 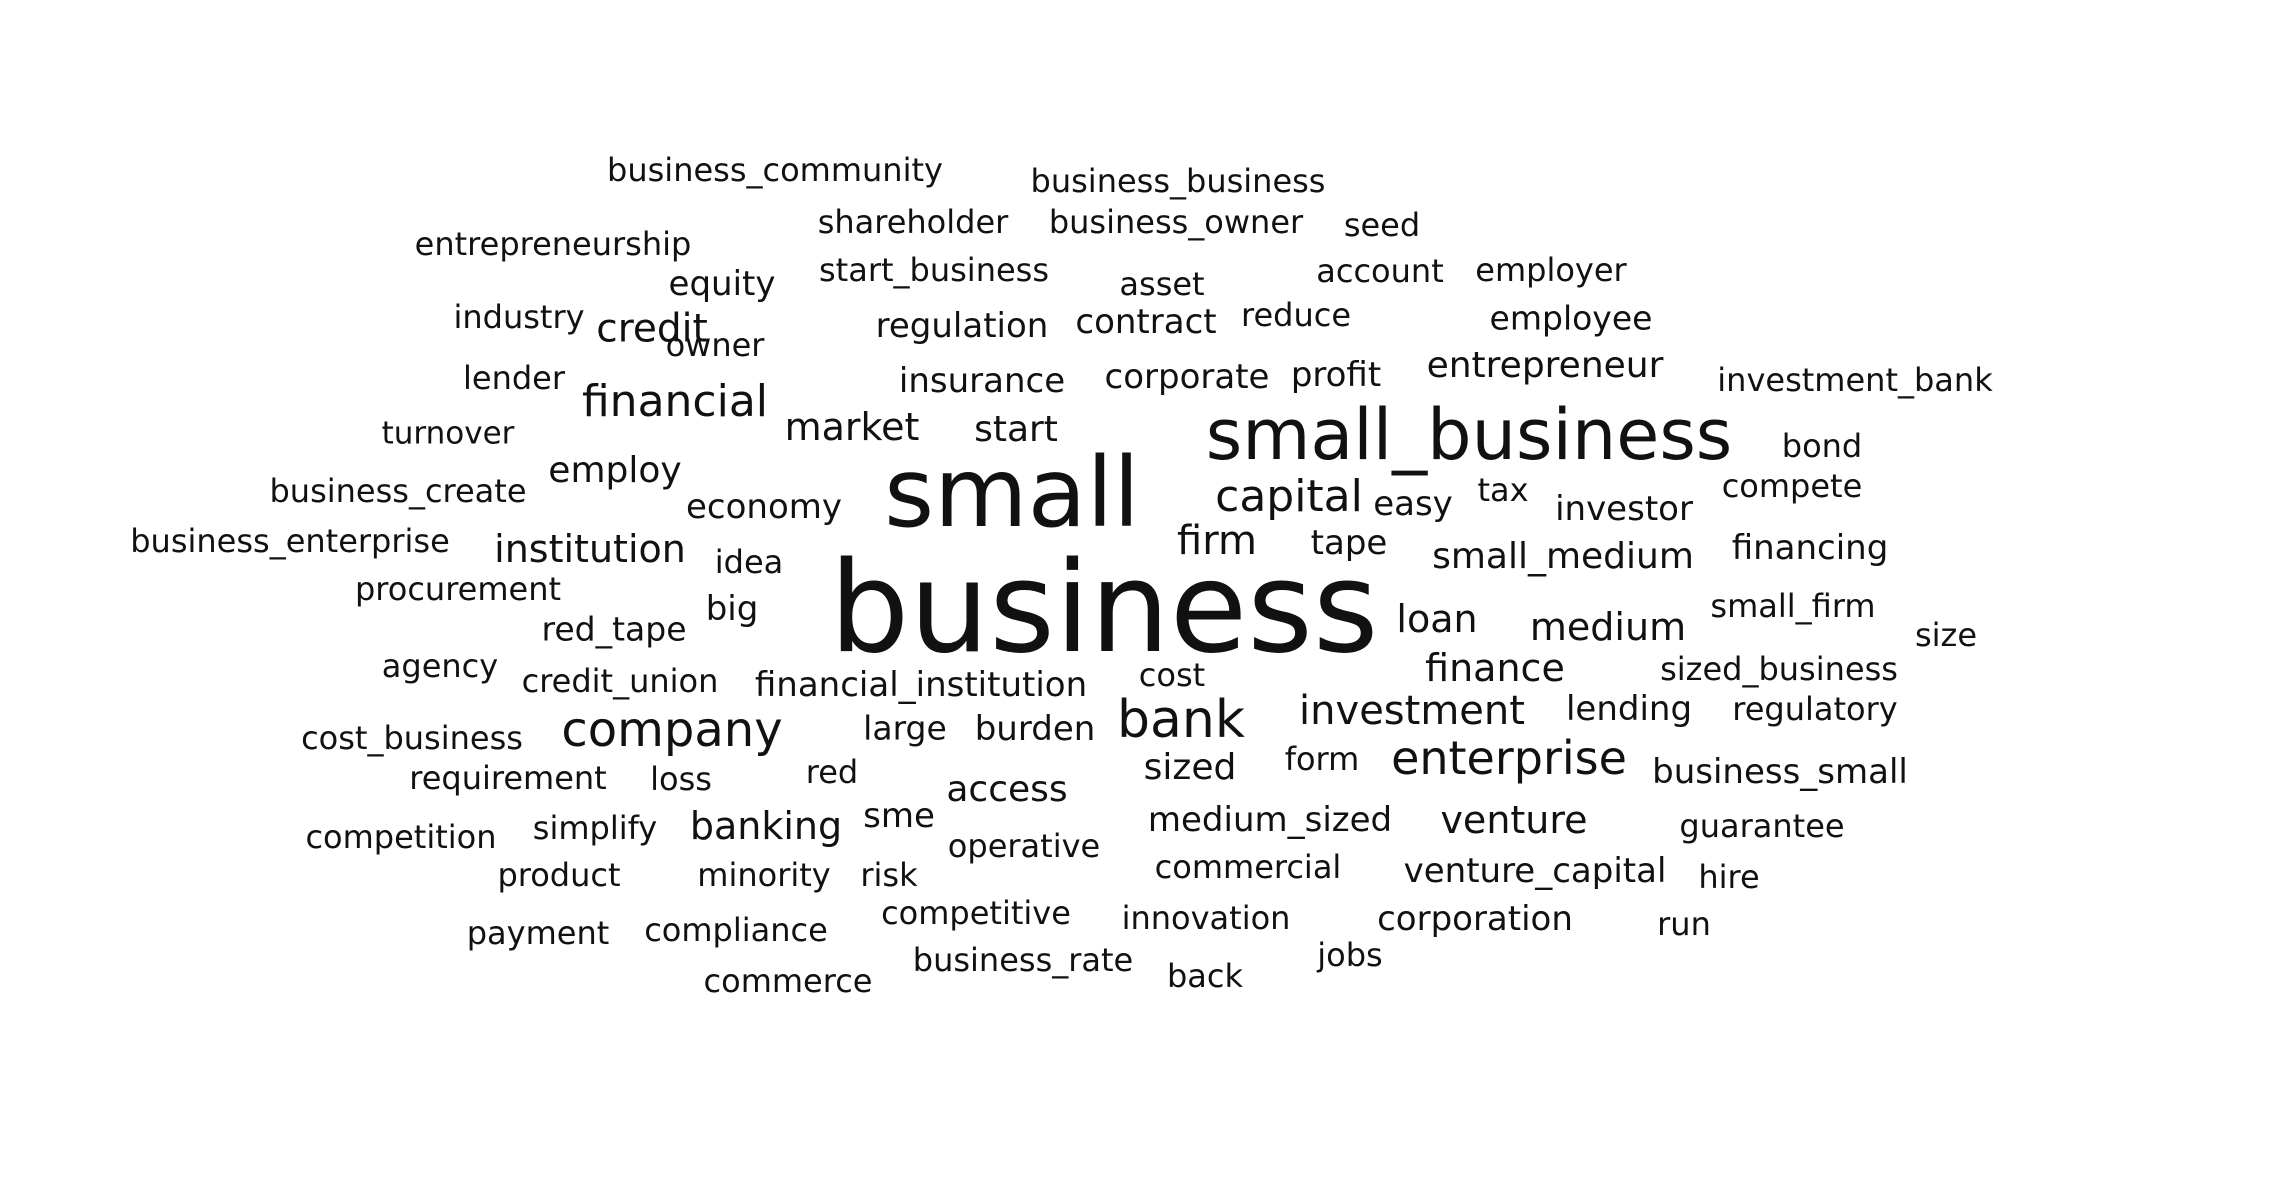 I want to click on cloud-word: financial_institution, so click(x=921, y=685).